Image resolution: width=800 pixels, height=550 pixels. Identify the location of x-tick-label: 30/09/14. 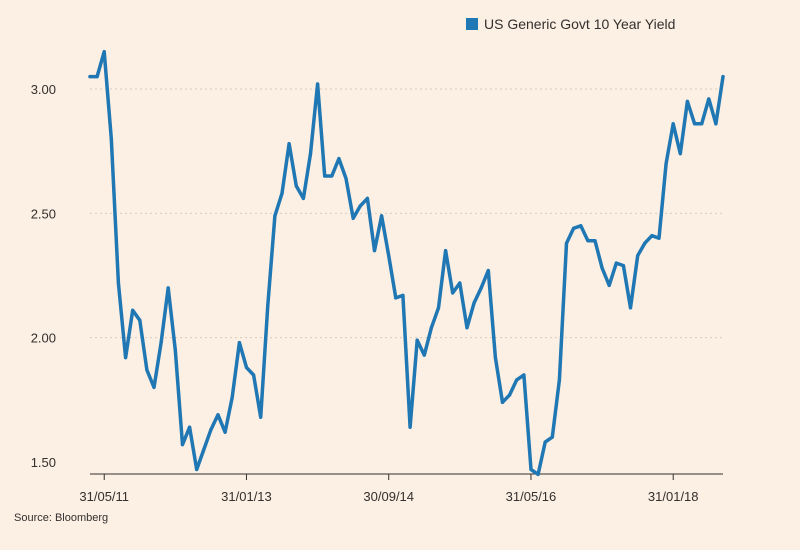
(388, 496).